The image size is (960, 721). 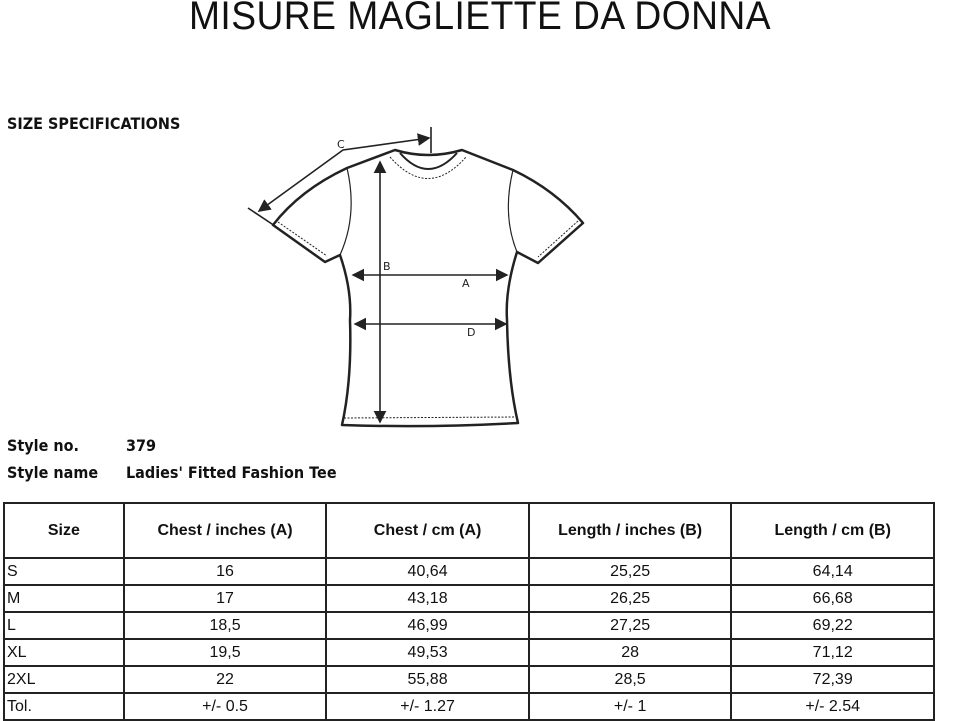 I want to click on value-cell: 71,12, so click(x=832, y=652).